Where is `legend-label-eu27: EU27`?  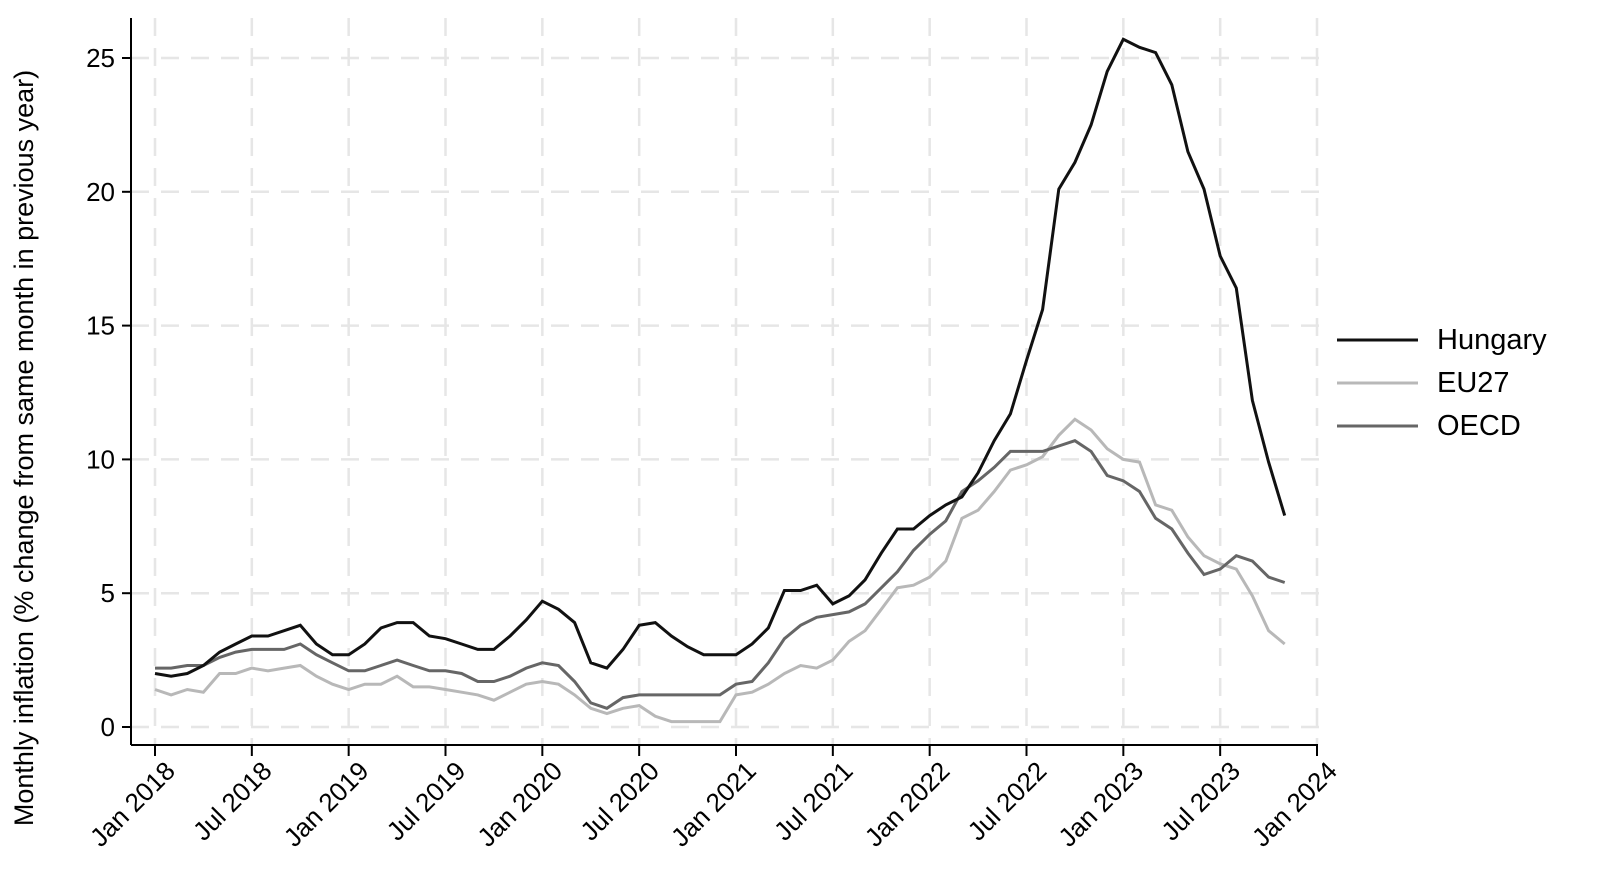 legend-label-eu27: EU27 is located at coordinates (1473, 383).